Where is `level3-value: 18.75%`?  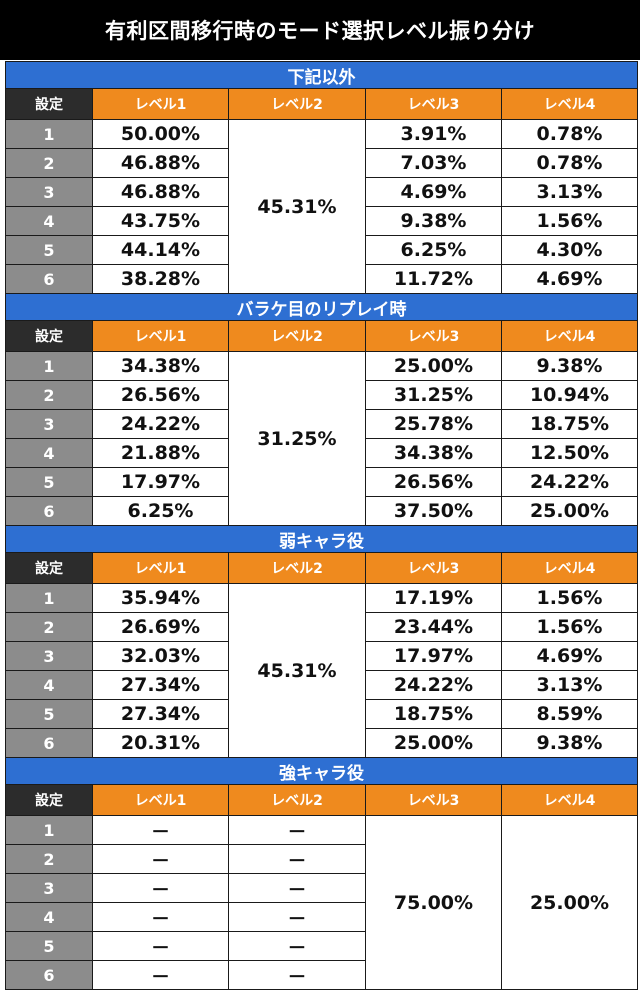
level3-value: 18.75% is located at coordinates (433, 714).